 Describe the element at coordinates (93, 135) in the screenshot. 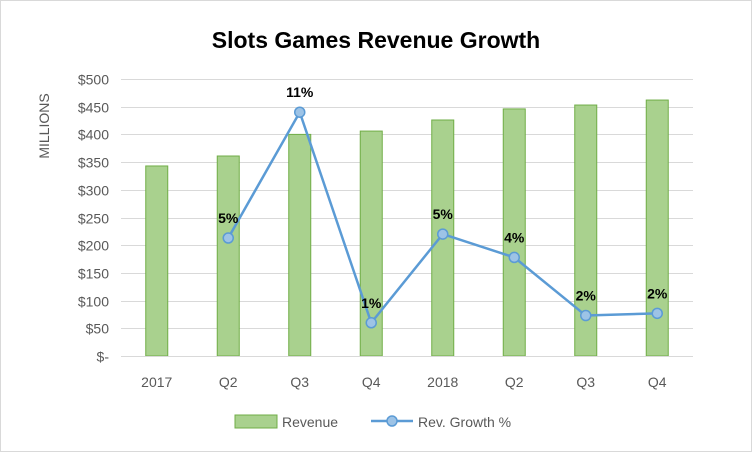

I see `y-tick-label: $400` at that location.